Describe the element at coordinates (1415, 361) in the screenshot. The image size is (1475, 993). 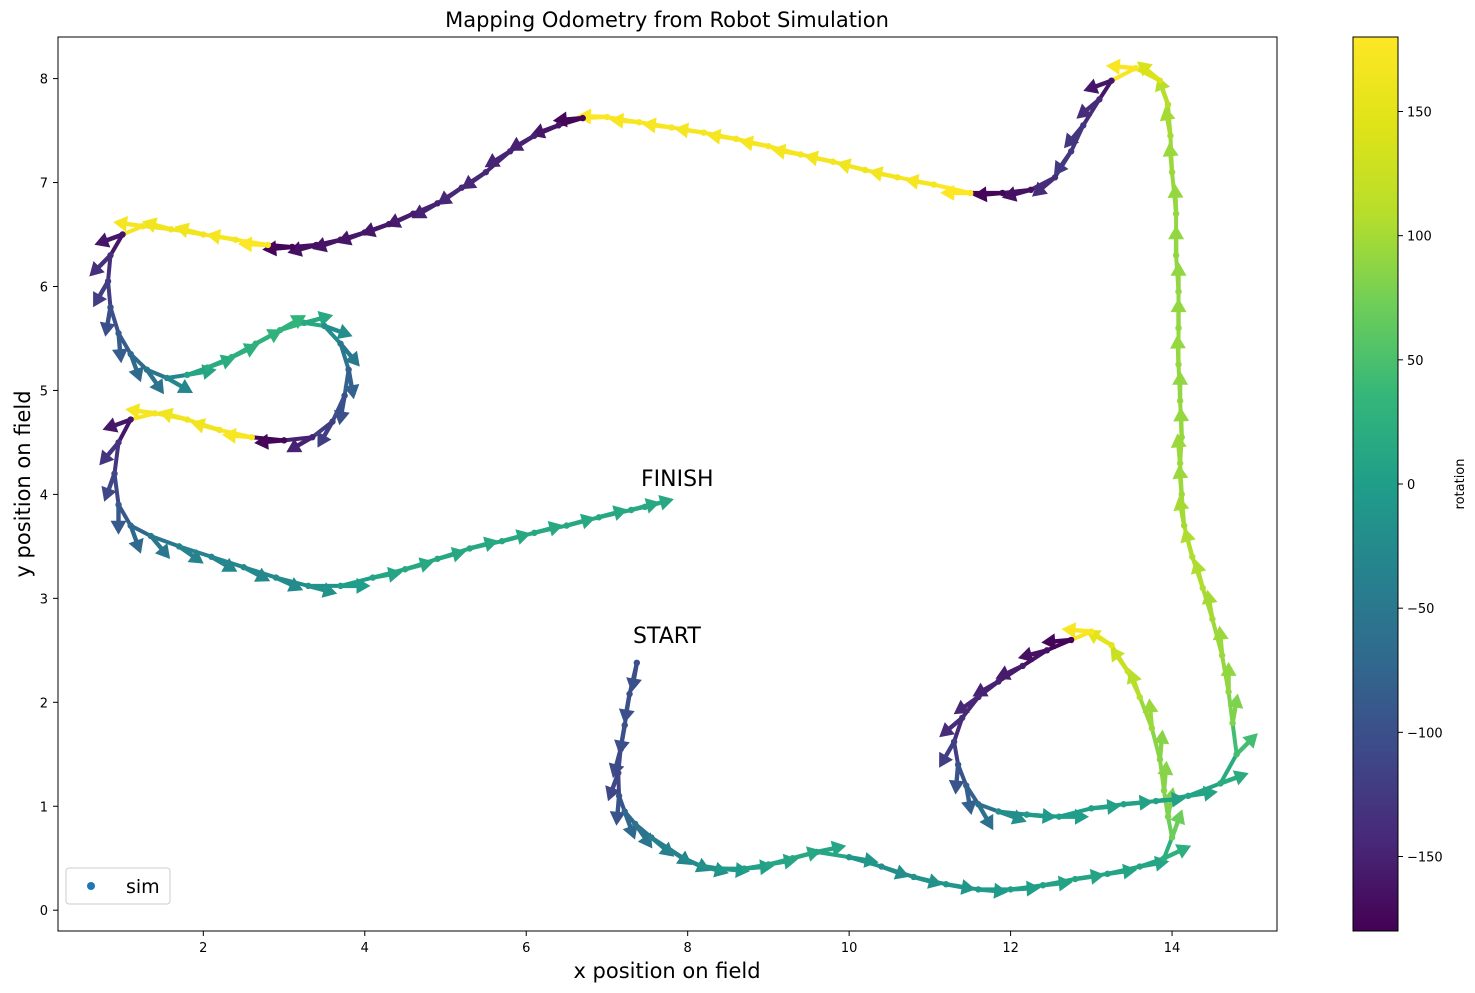
I see `colorbar-tick-label: 50` at that location.